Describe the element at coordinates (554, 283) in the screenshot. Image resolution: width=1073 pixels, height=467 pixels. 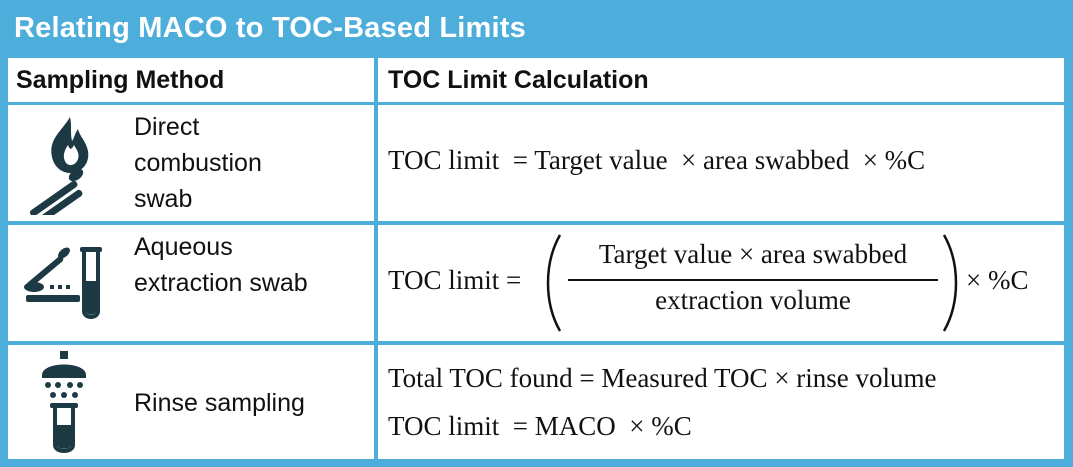
I see `left-parenthesis` at that location.